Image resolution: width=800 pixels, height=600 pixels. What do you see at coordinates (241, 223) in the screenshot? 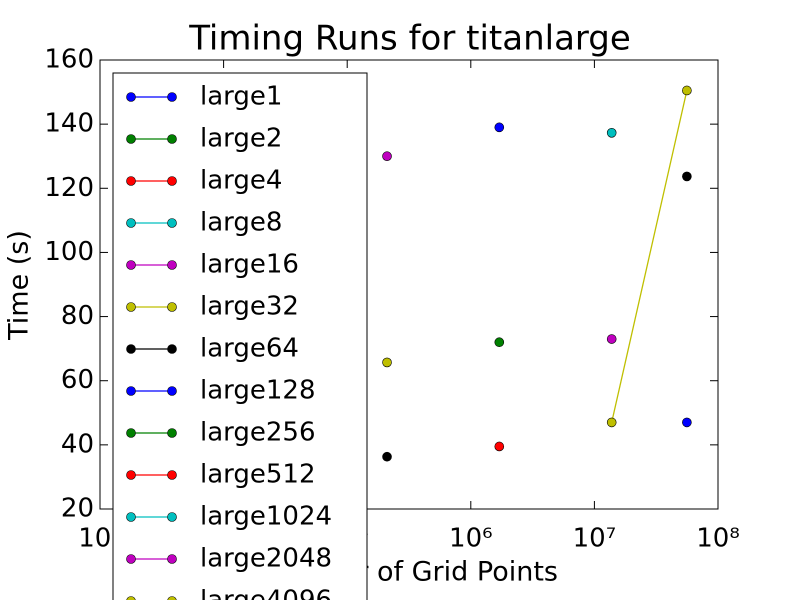
I see `legend-label: large8` at bounding box center [241, 223].